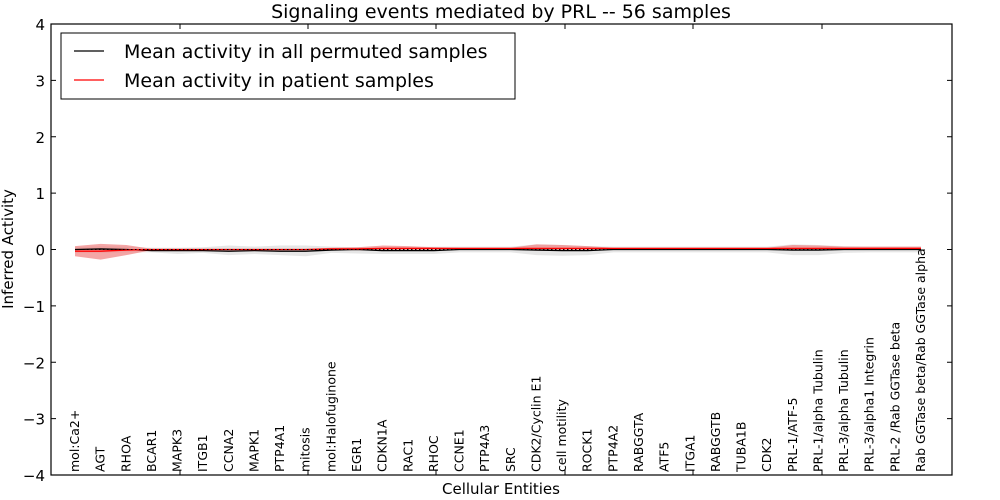 Image resolution: width=1000 pixels, height=500 pixels. What do you see at coordinates (561, 435) in the screenshot?
I see `category-label: cell motility` at bounding box center [561, 435].